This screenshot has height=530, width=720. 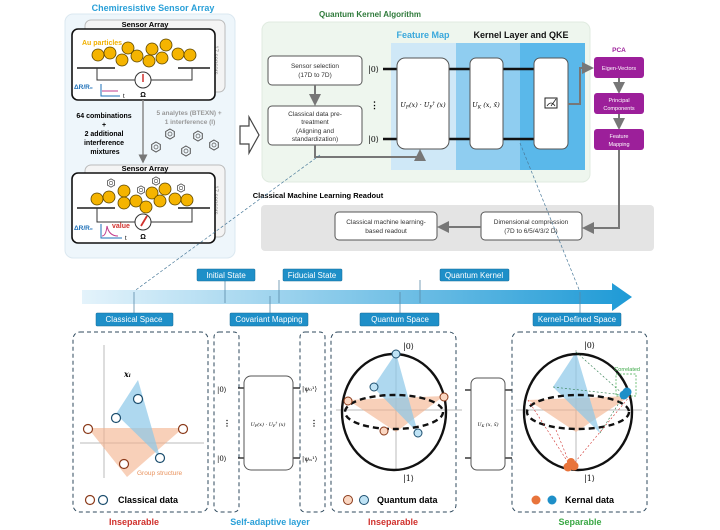 What do you see at coordinates (134, 522) in the screenshot?
I see `classical-verdict: Inseparable` at bounding box center [134, 522].